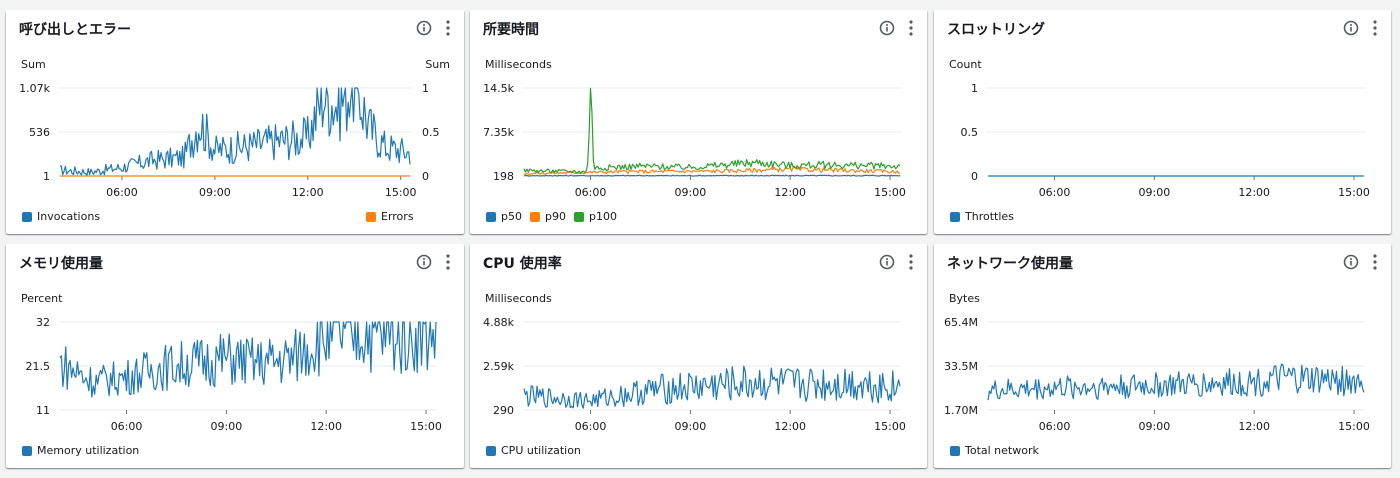 The image size is (1400, 478). Describe the element at coordinates (1002, 450) in the screenshot. I see `legend-label: Total network` at that location.